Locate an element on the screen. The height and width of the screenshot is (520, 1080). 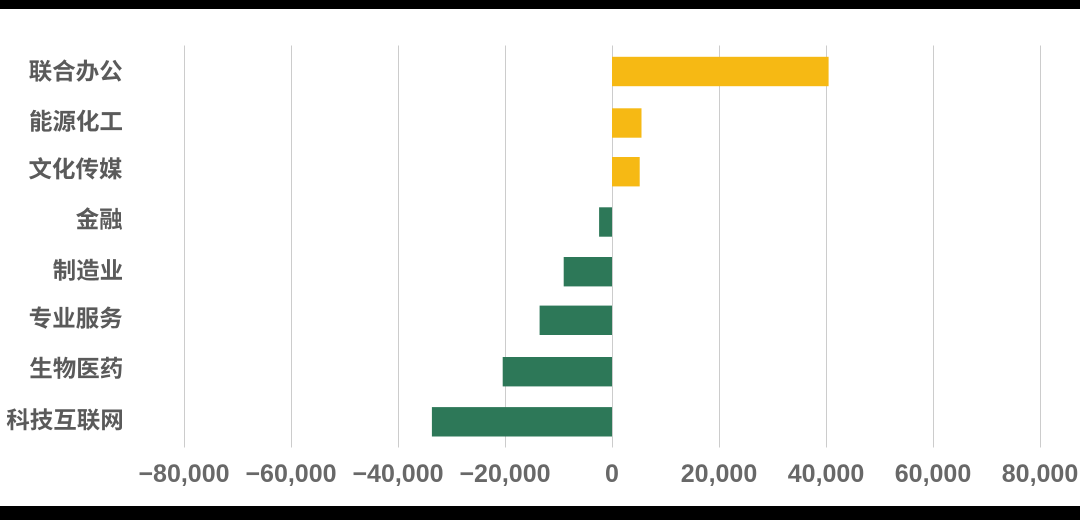
svg-text: 40,000 is located at coordinates (826, 474).